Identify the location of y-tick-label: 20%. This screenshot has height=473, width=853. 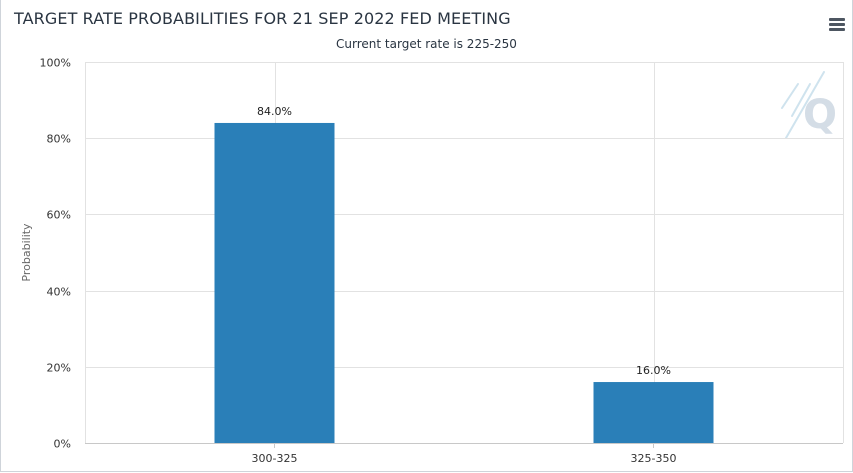
(59, 368).